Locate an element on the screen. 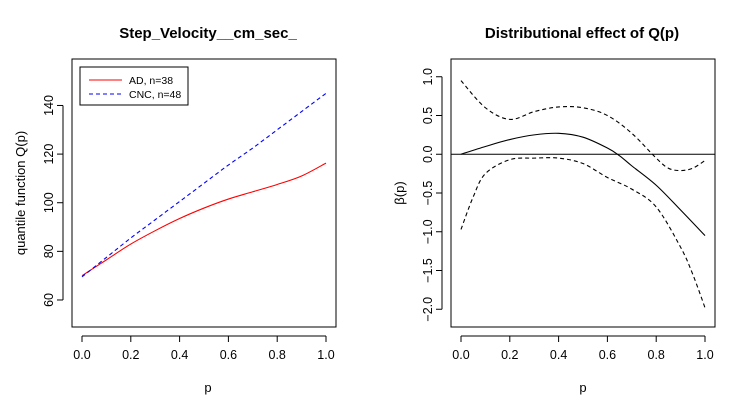 The height and width of the screenshot is (415, 747). right-x-tick-label: 0.0 is located at coordinates (460, 355).